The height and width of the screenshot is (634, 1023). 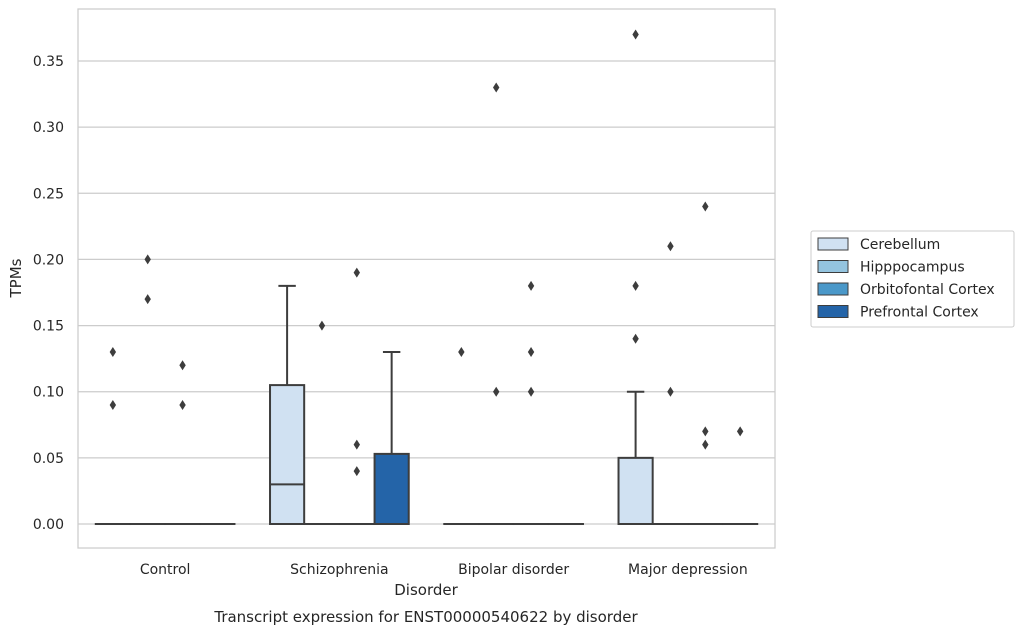 I want to click on legend-item: Cerebellum, so click(x=878, y=245).